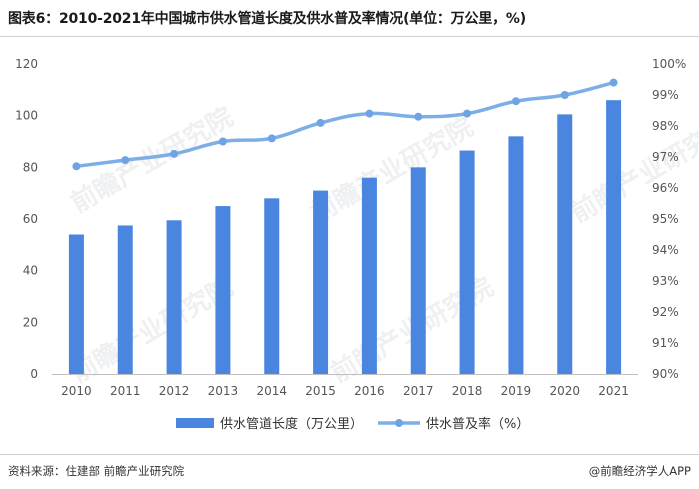  What do you see at coordinates (345, 124) in the screenshot?
I see `series-line` at bounding box center [345, 124].